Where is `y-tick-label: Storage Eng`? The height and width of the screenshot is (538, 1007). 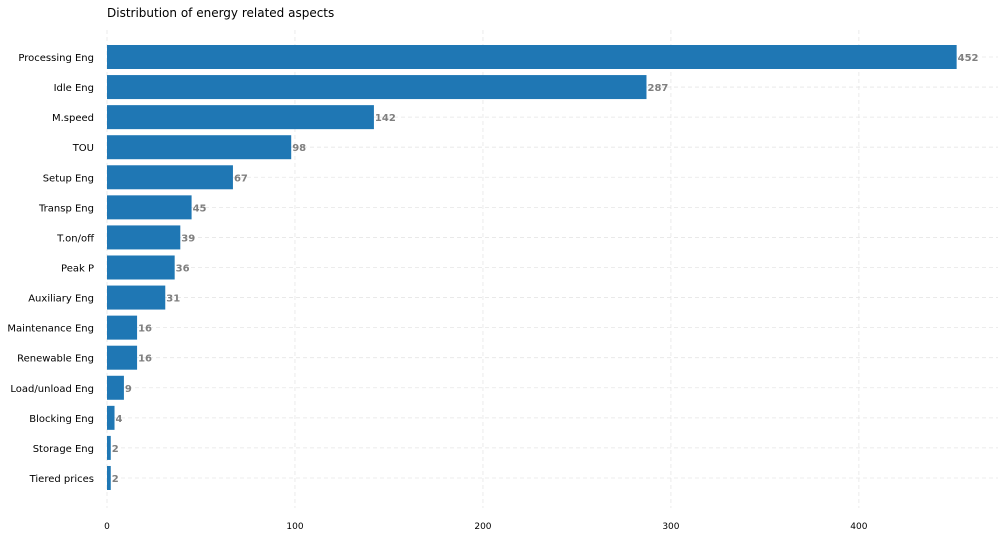
y-tick-label: Storage Eng is located at coordinates (63, 449).